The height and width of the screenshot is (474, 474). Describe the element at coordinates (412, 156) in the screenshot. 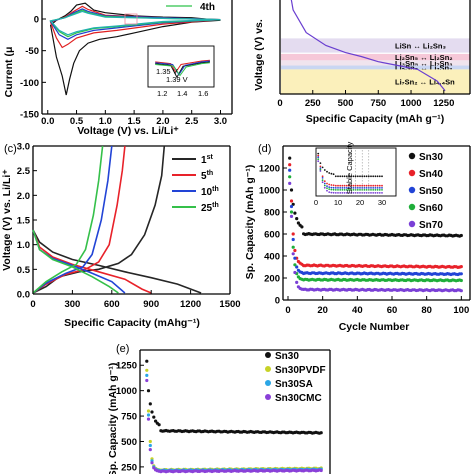

I see `panel-d-legend-marker-Sn30` at that location.